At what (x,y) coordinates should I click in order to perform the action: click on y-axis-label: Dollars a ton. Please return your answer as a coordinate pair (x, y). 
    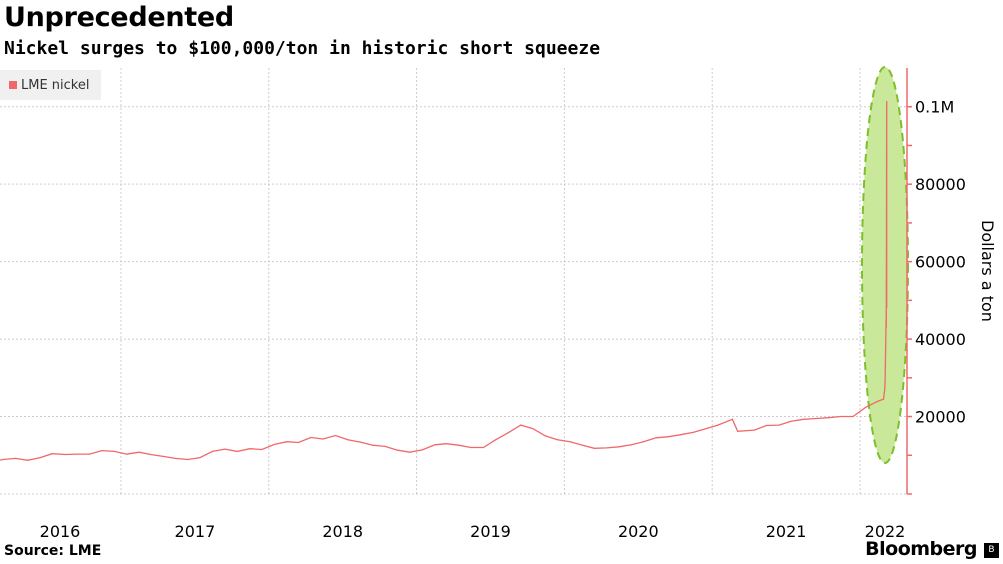
    Looking at the image, I should click on (987, 271).